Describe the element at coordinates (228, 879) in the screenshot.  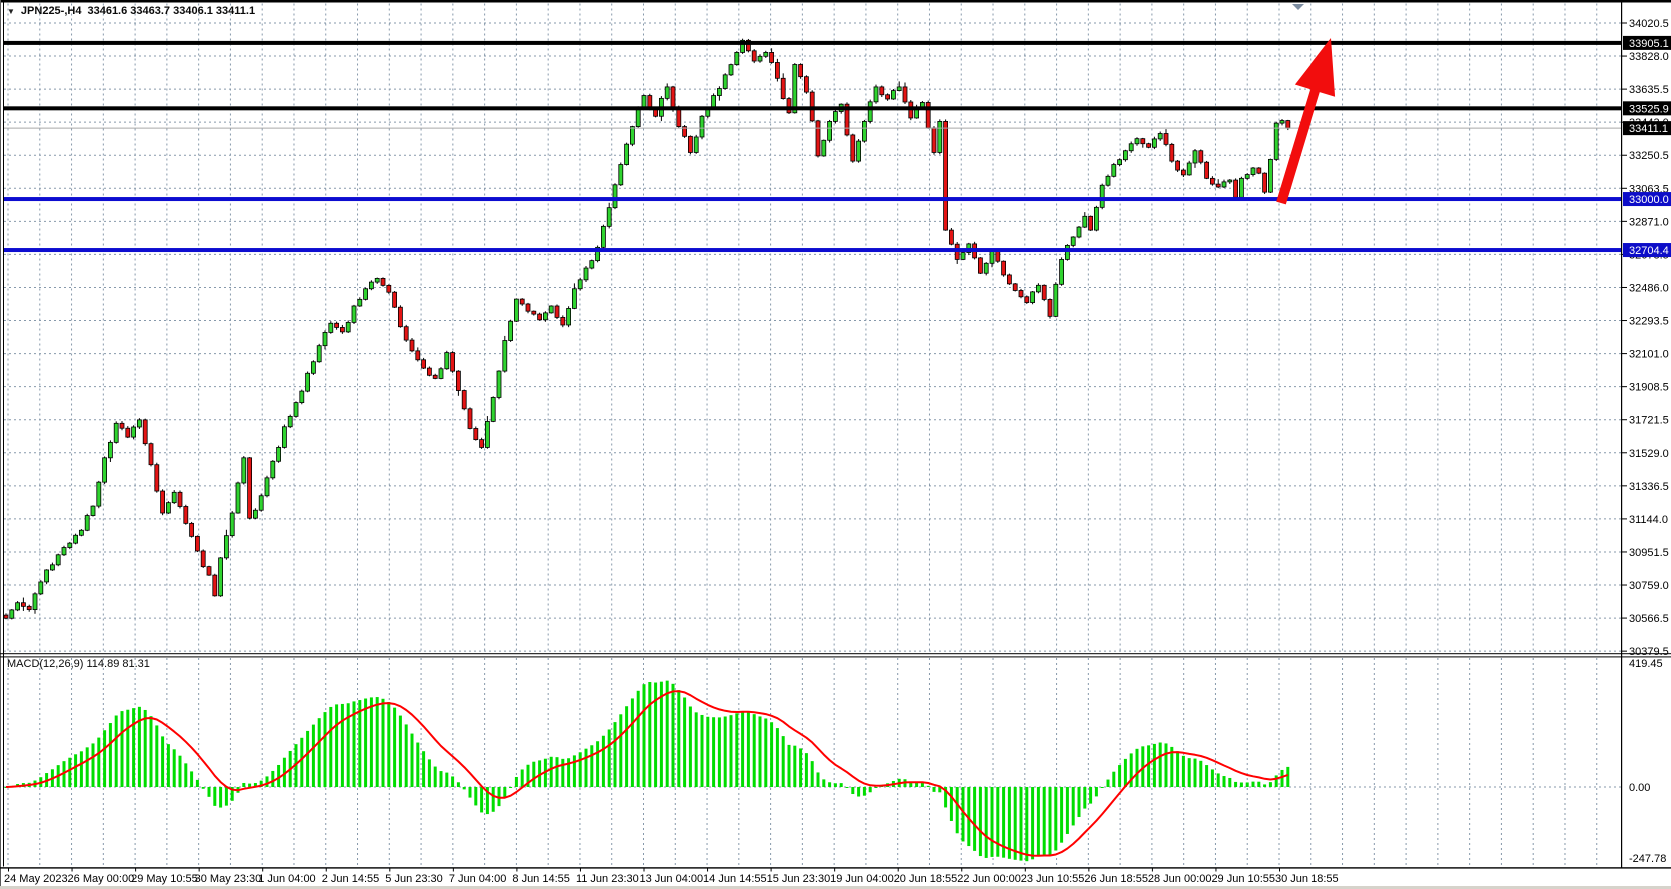
I see `date-label: 30 May 23:30` at that location.